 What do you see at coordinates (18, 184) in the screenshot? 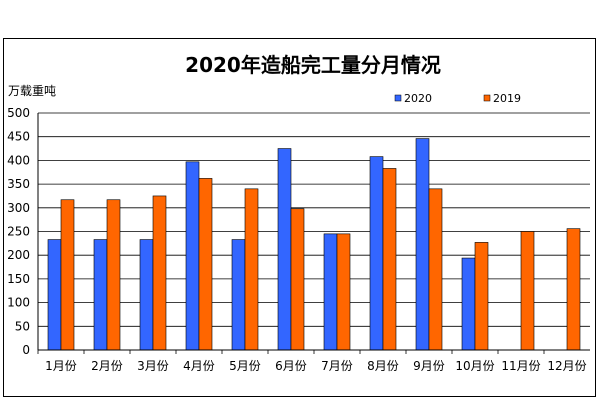
I see `y-tick-label: 350` at bounding box center [18, 184].